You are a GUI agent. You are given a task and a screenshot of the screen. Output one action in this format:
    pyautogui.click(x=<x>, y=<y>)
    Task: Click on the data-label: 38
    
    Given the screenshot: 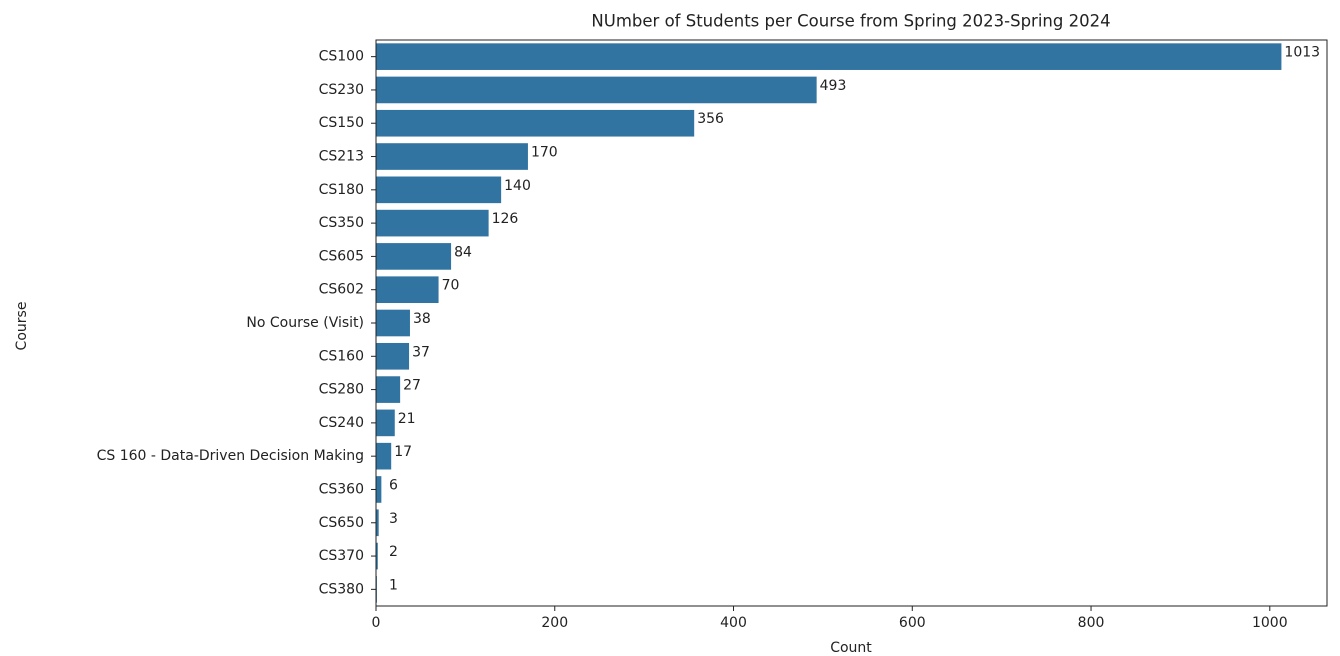 What is the action you would take?
    pyautogui.click(x=422, y=319)
    